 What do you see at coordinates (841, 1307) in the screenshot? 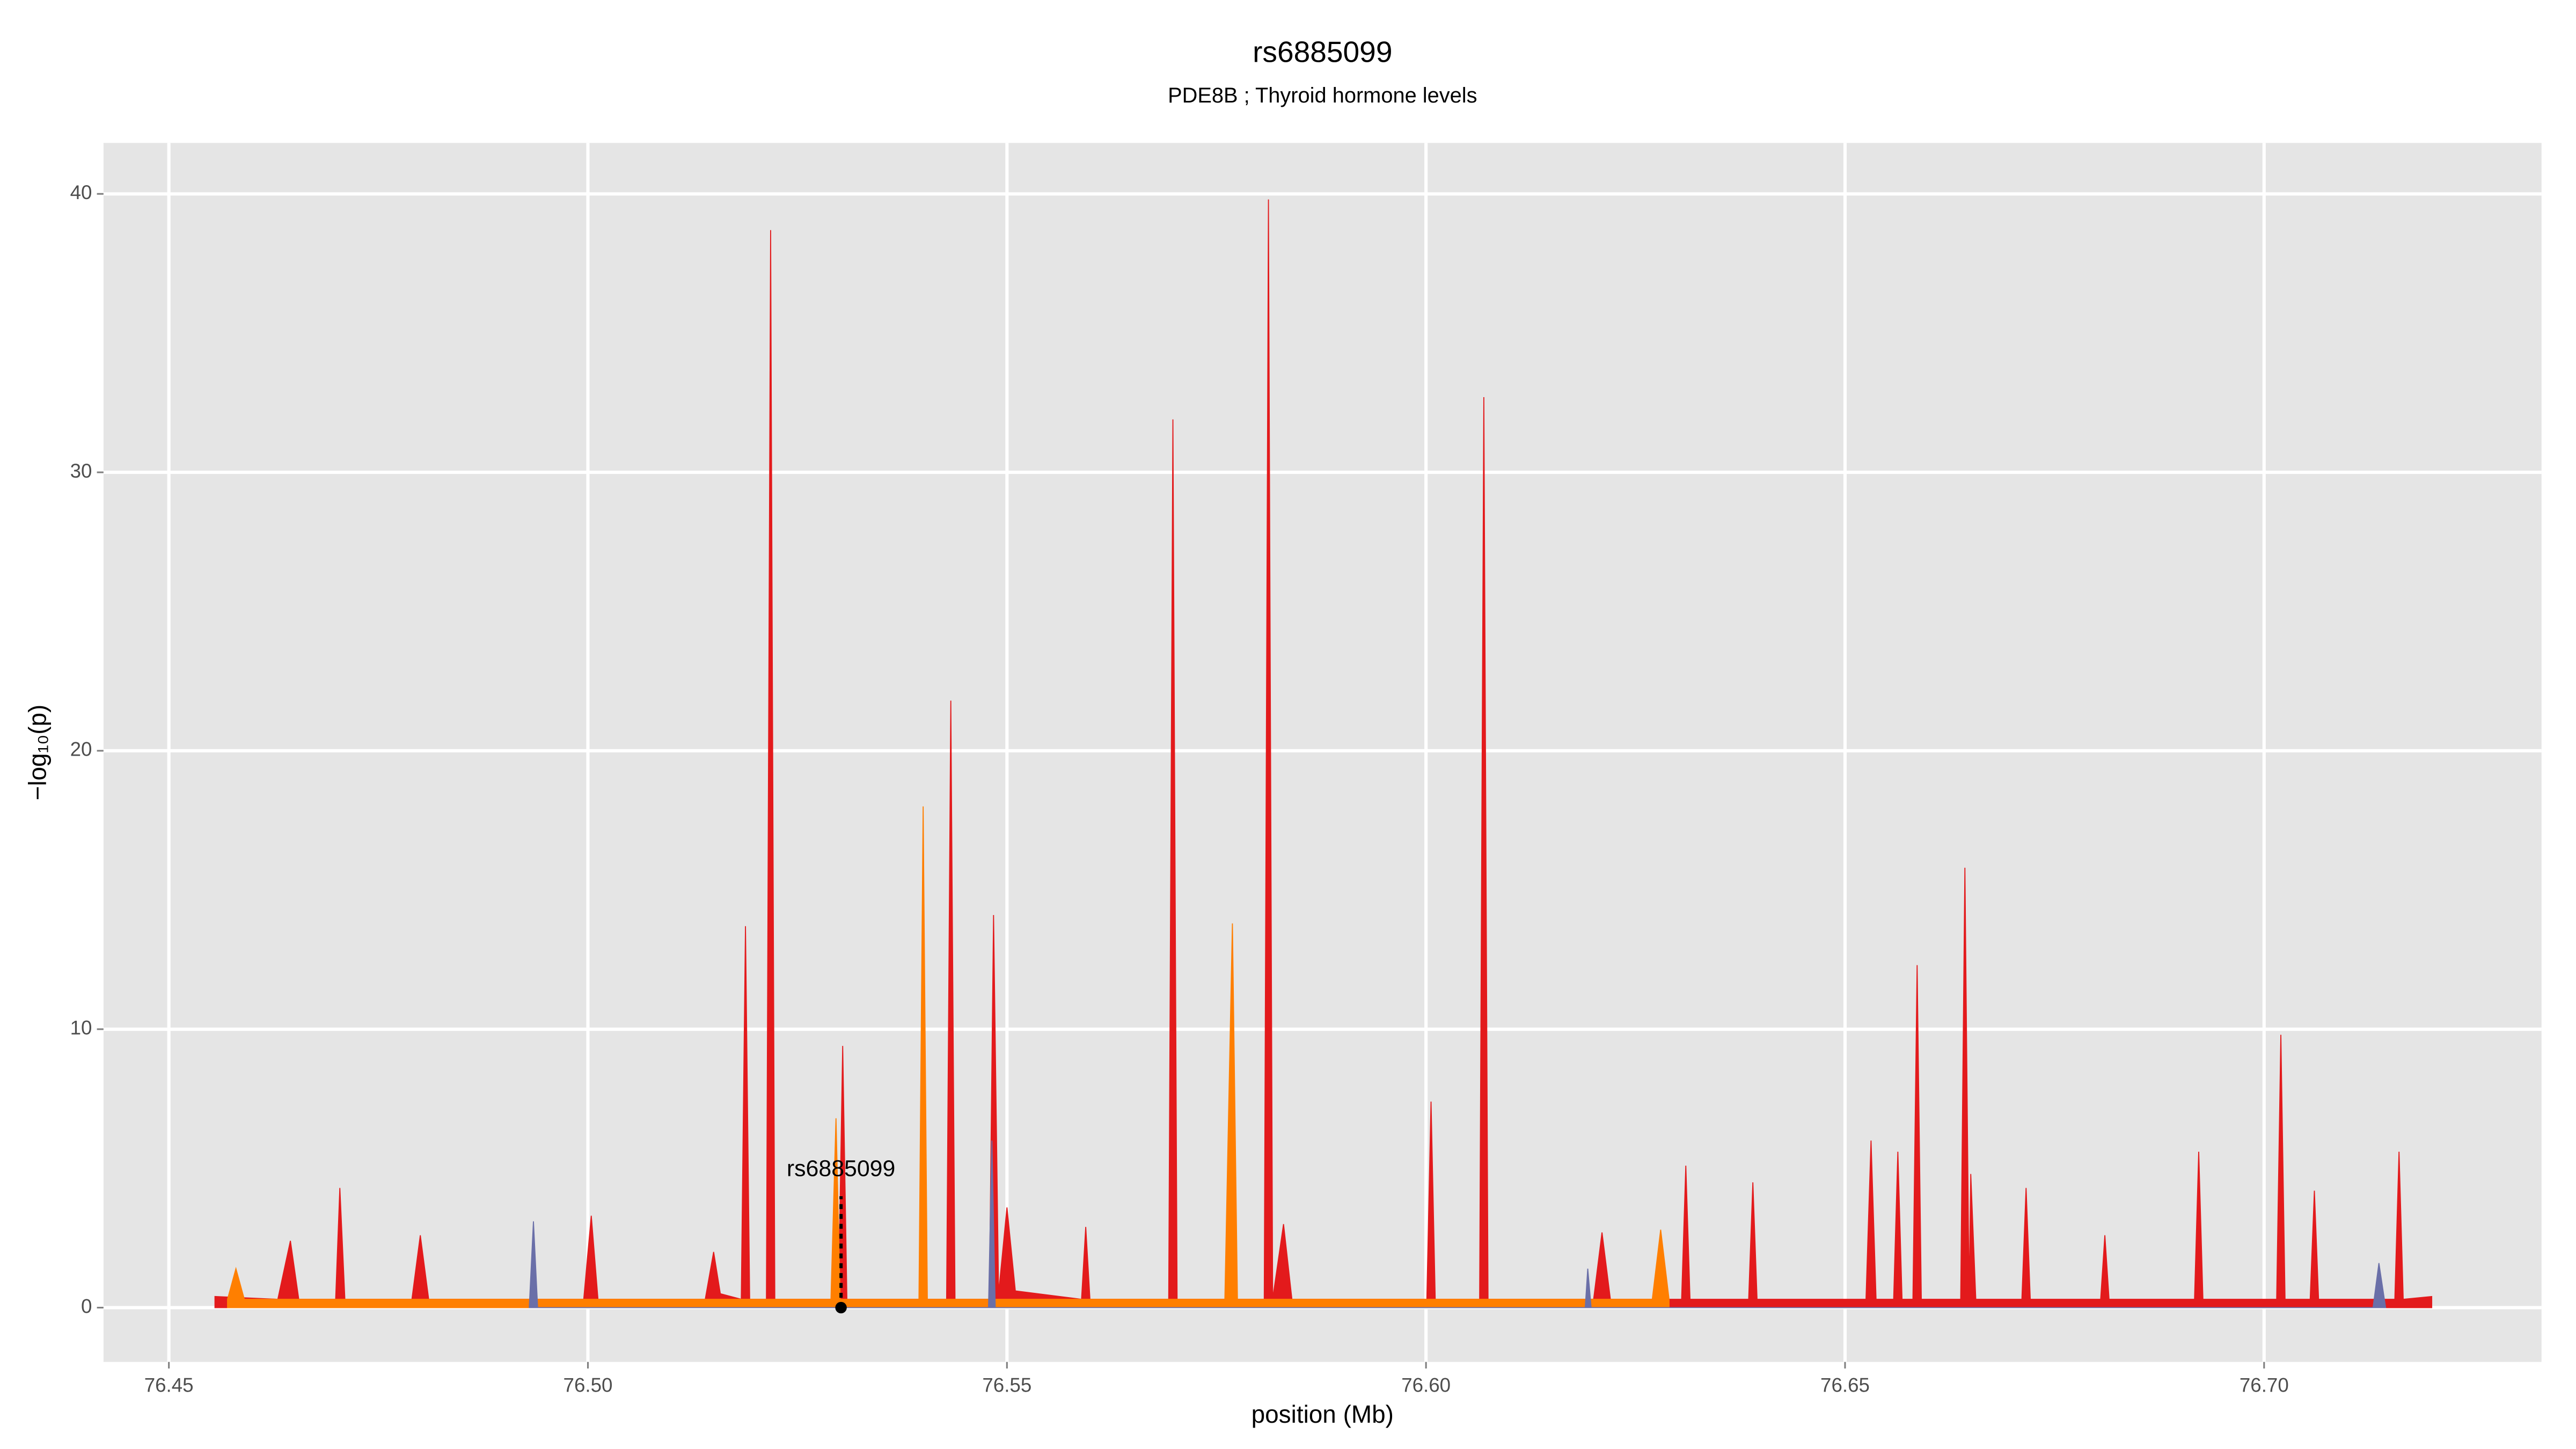
I see `annotation-point` at bounding box center [841, 1307].